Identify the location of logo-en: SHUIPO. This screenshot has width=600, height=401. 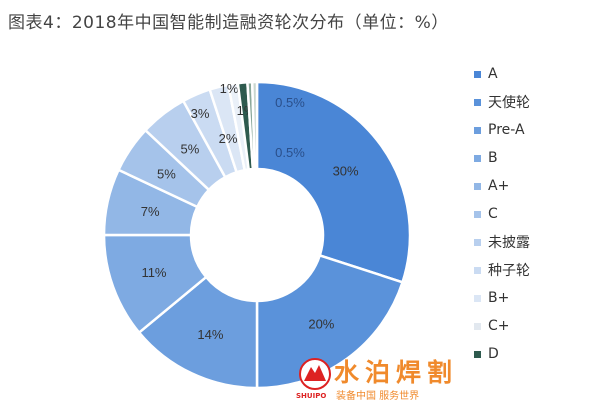
(311, 396).